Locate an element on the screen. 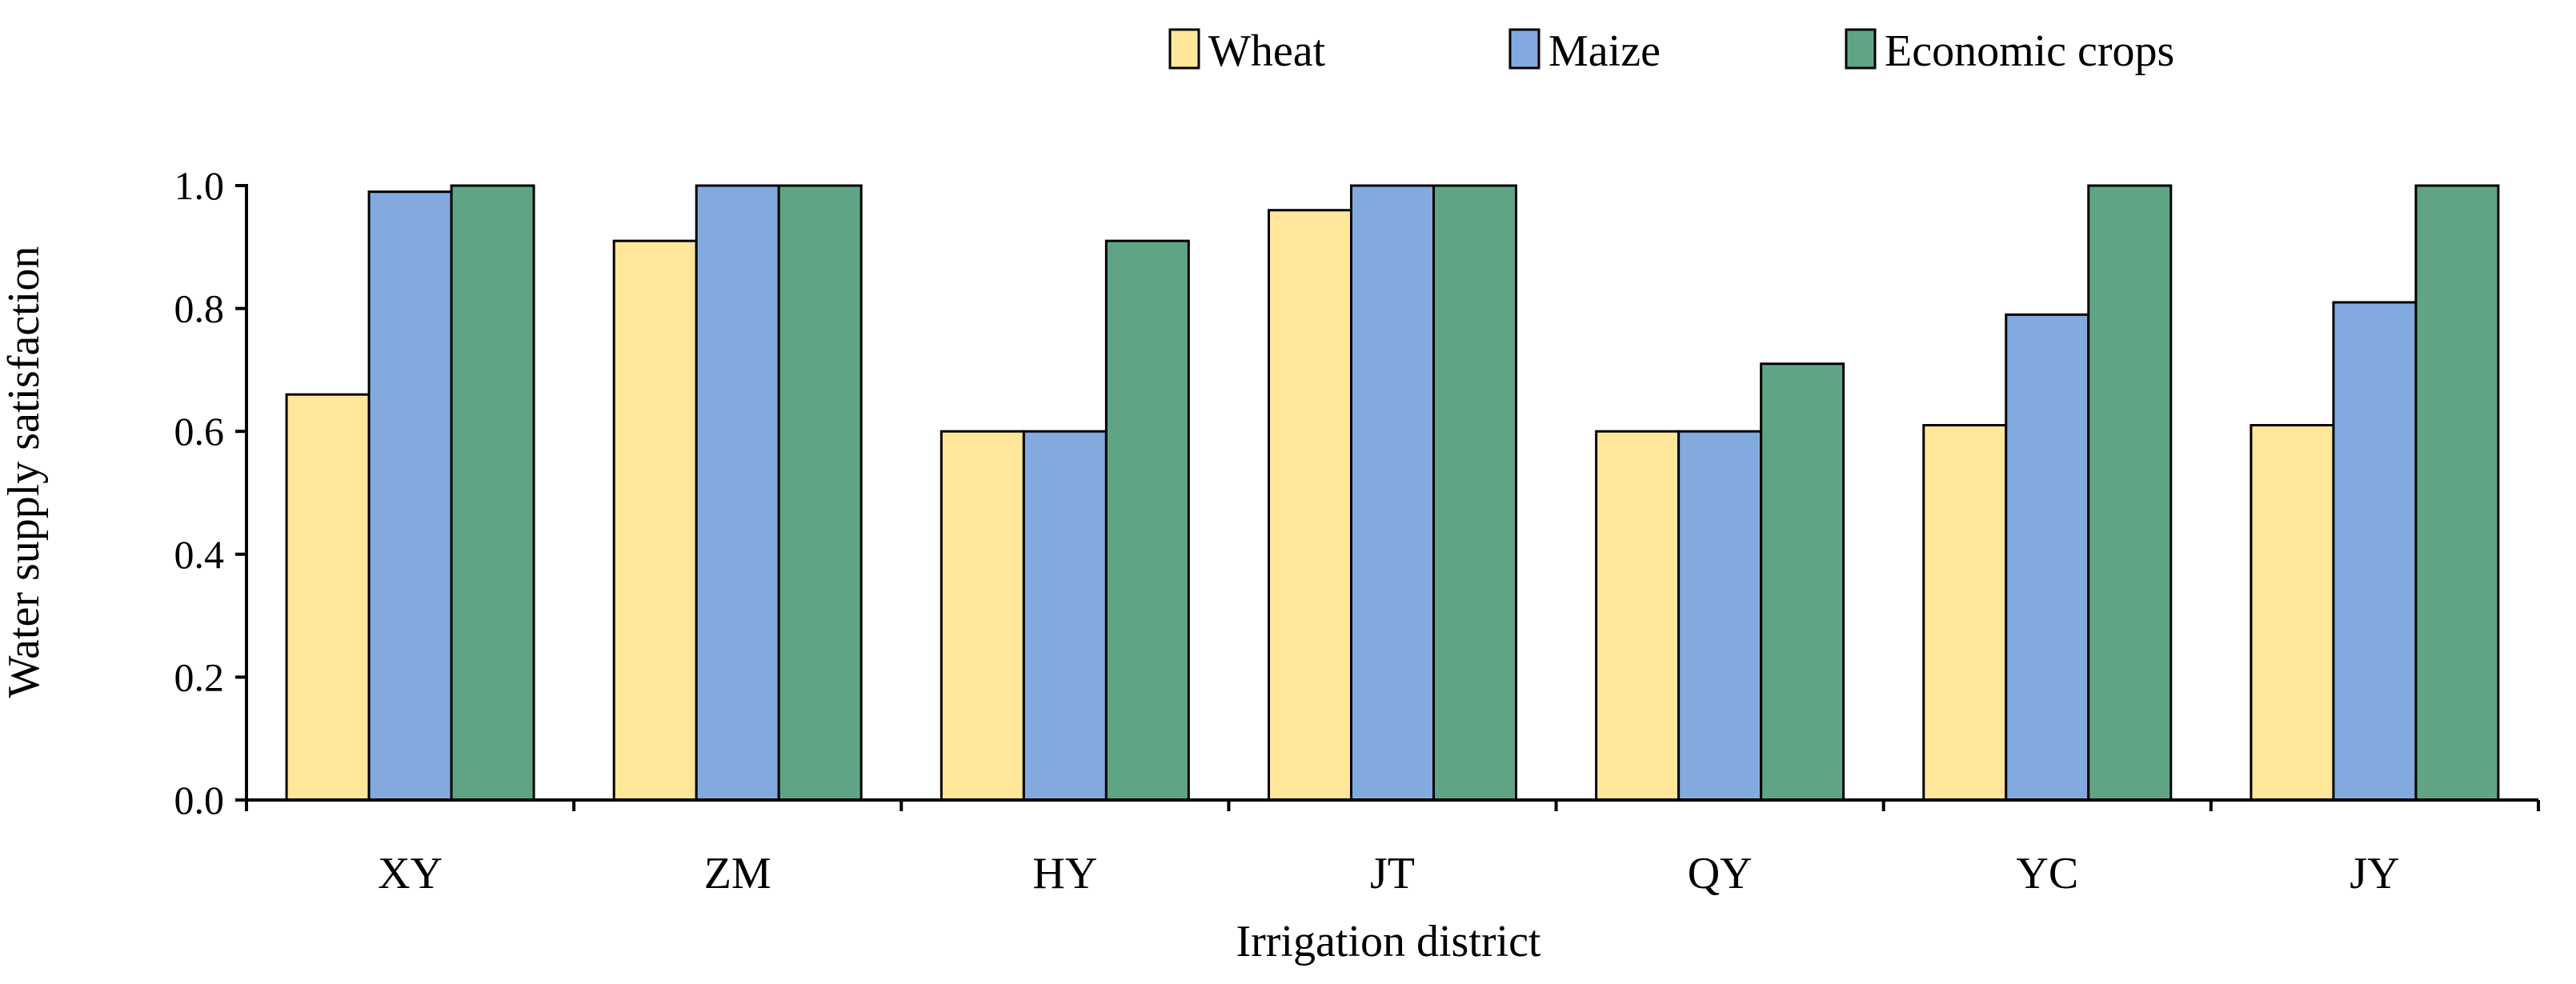 This screenshot has width=2576, height=984. bar-economic-crops-xy is located at coordinates (492, 493).